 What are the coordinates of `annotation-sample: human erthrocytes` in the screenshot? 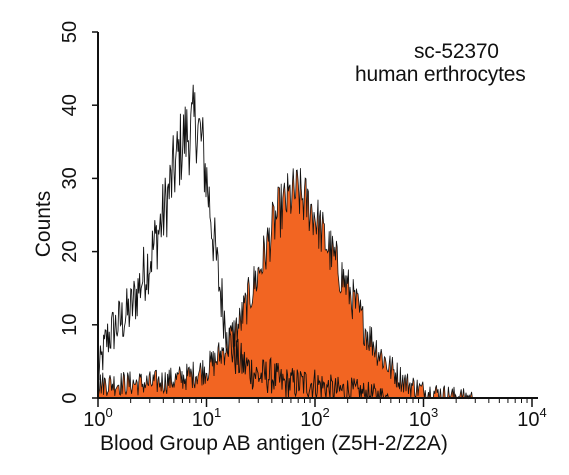 It's located at (440, 74).